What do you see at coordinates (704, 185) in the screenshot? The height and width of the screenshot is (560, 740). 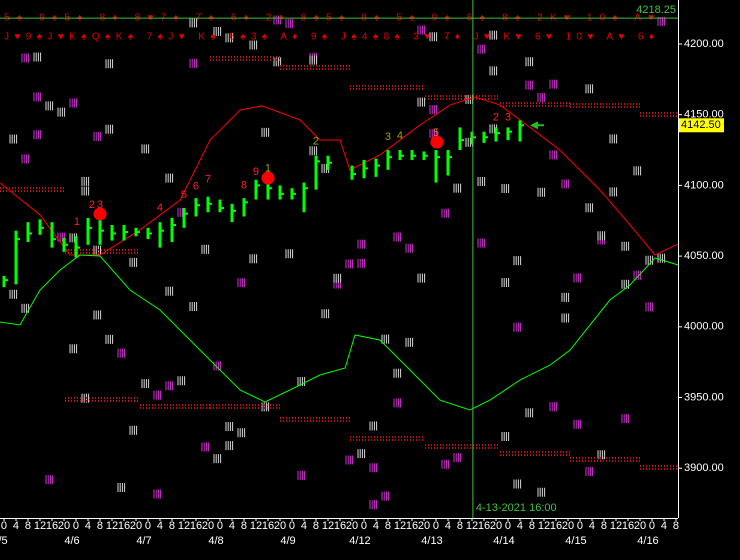 I see `y-tick-label: 4100.00` at bounding box center [704, 185].